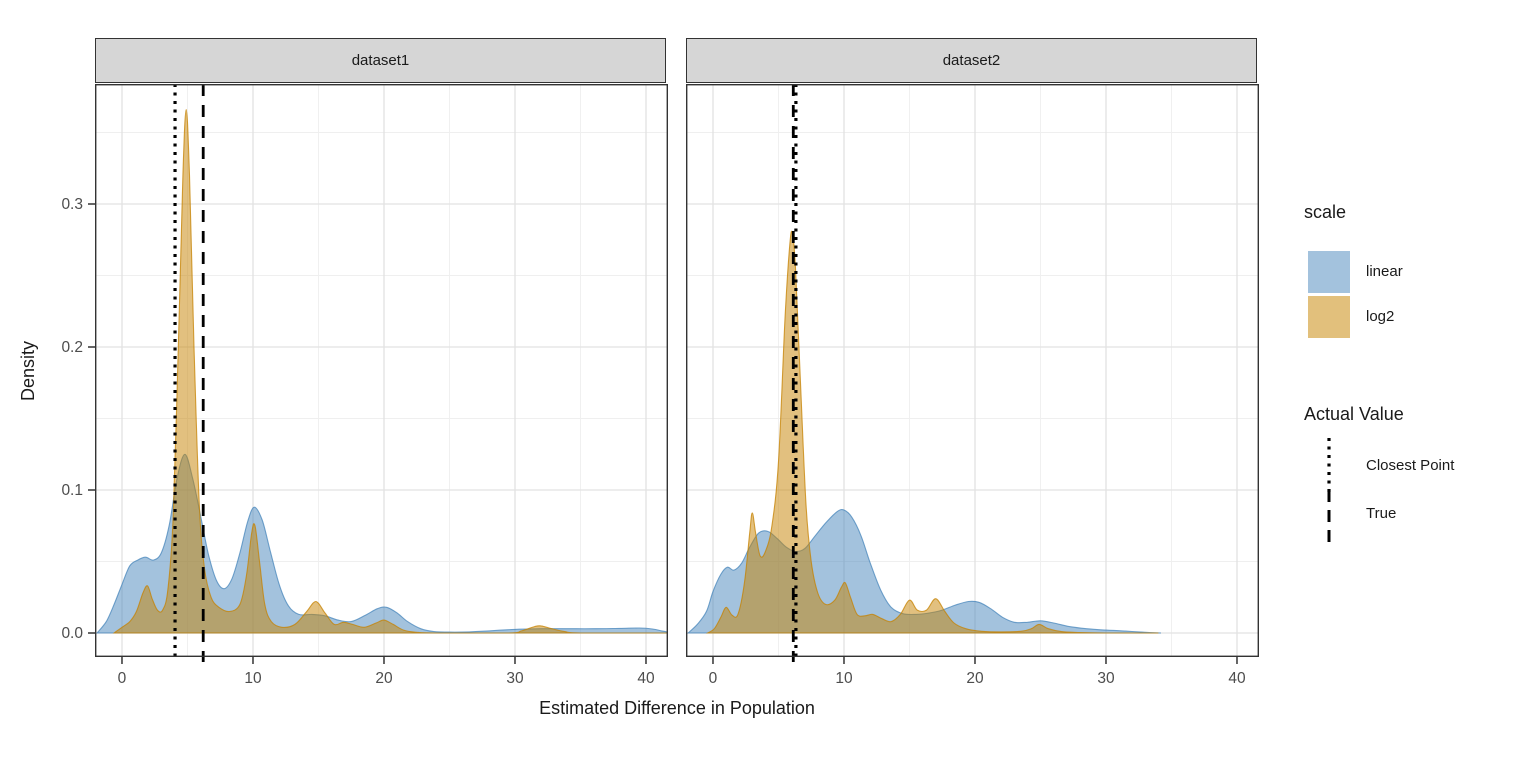  What do you see at coordinates (1325, 212) in the screenshot?
I see `legend-scale-title: scale` at bounding box center [1325, 212].